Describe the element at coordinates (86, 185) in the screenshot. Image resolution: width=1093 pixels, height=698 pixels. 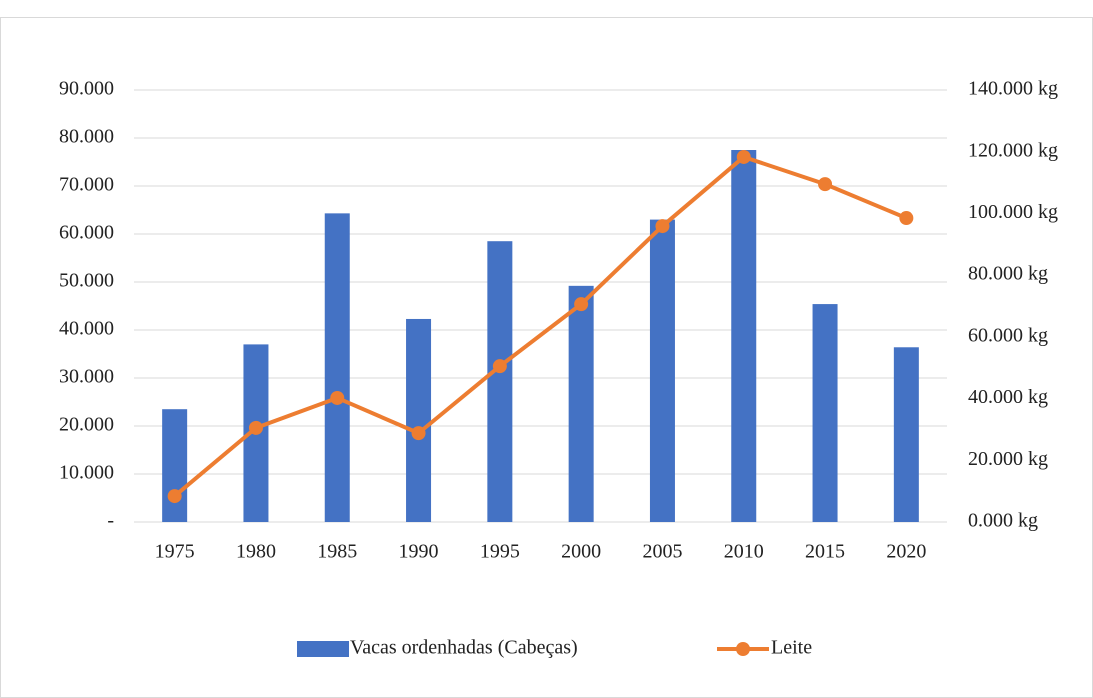
I see `y-tick-label: 70.000` at that location.